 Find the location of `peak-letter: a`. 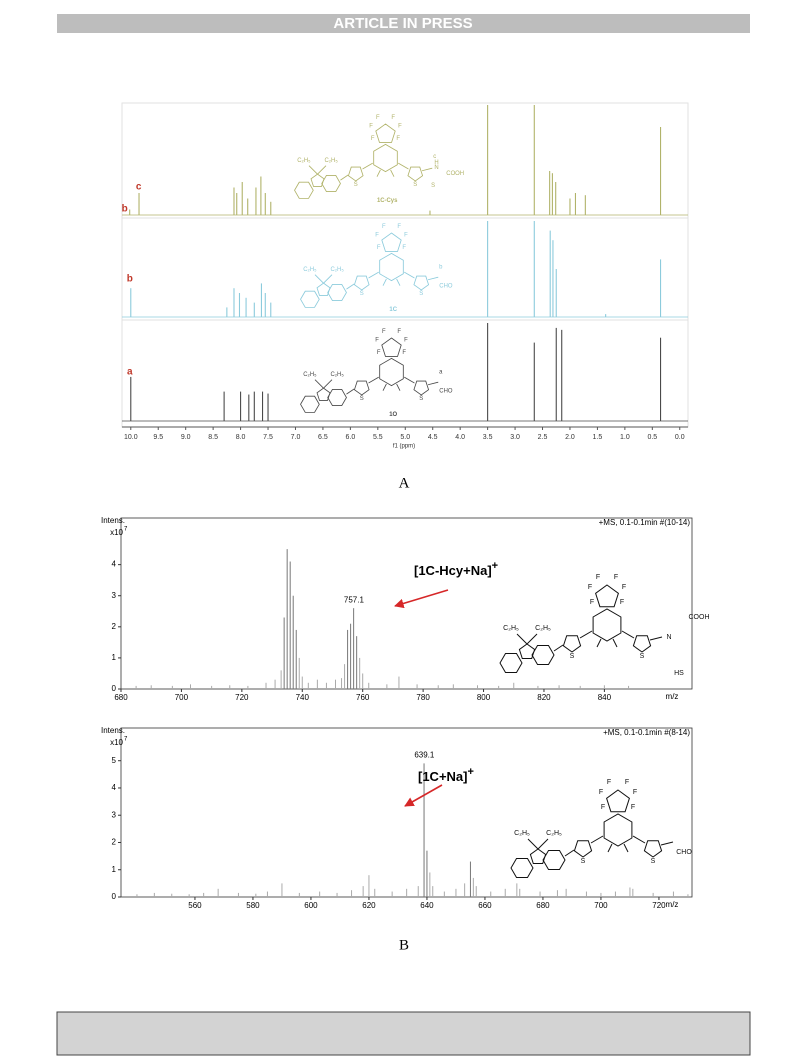

peak-letter: a is located at coordinates (130, 372).